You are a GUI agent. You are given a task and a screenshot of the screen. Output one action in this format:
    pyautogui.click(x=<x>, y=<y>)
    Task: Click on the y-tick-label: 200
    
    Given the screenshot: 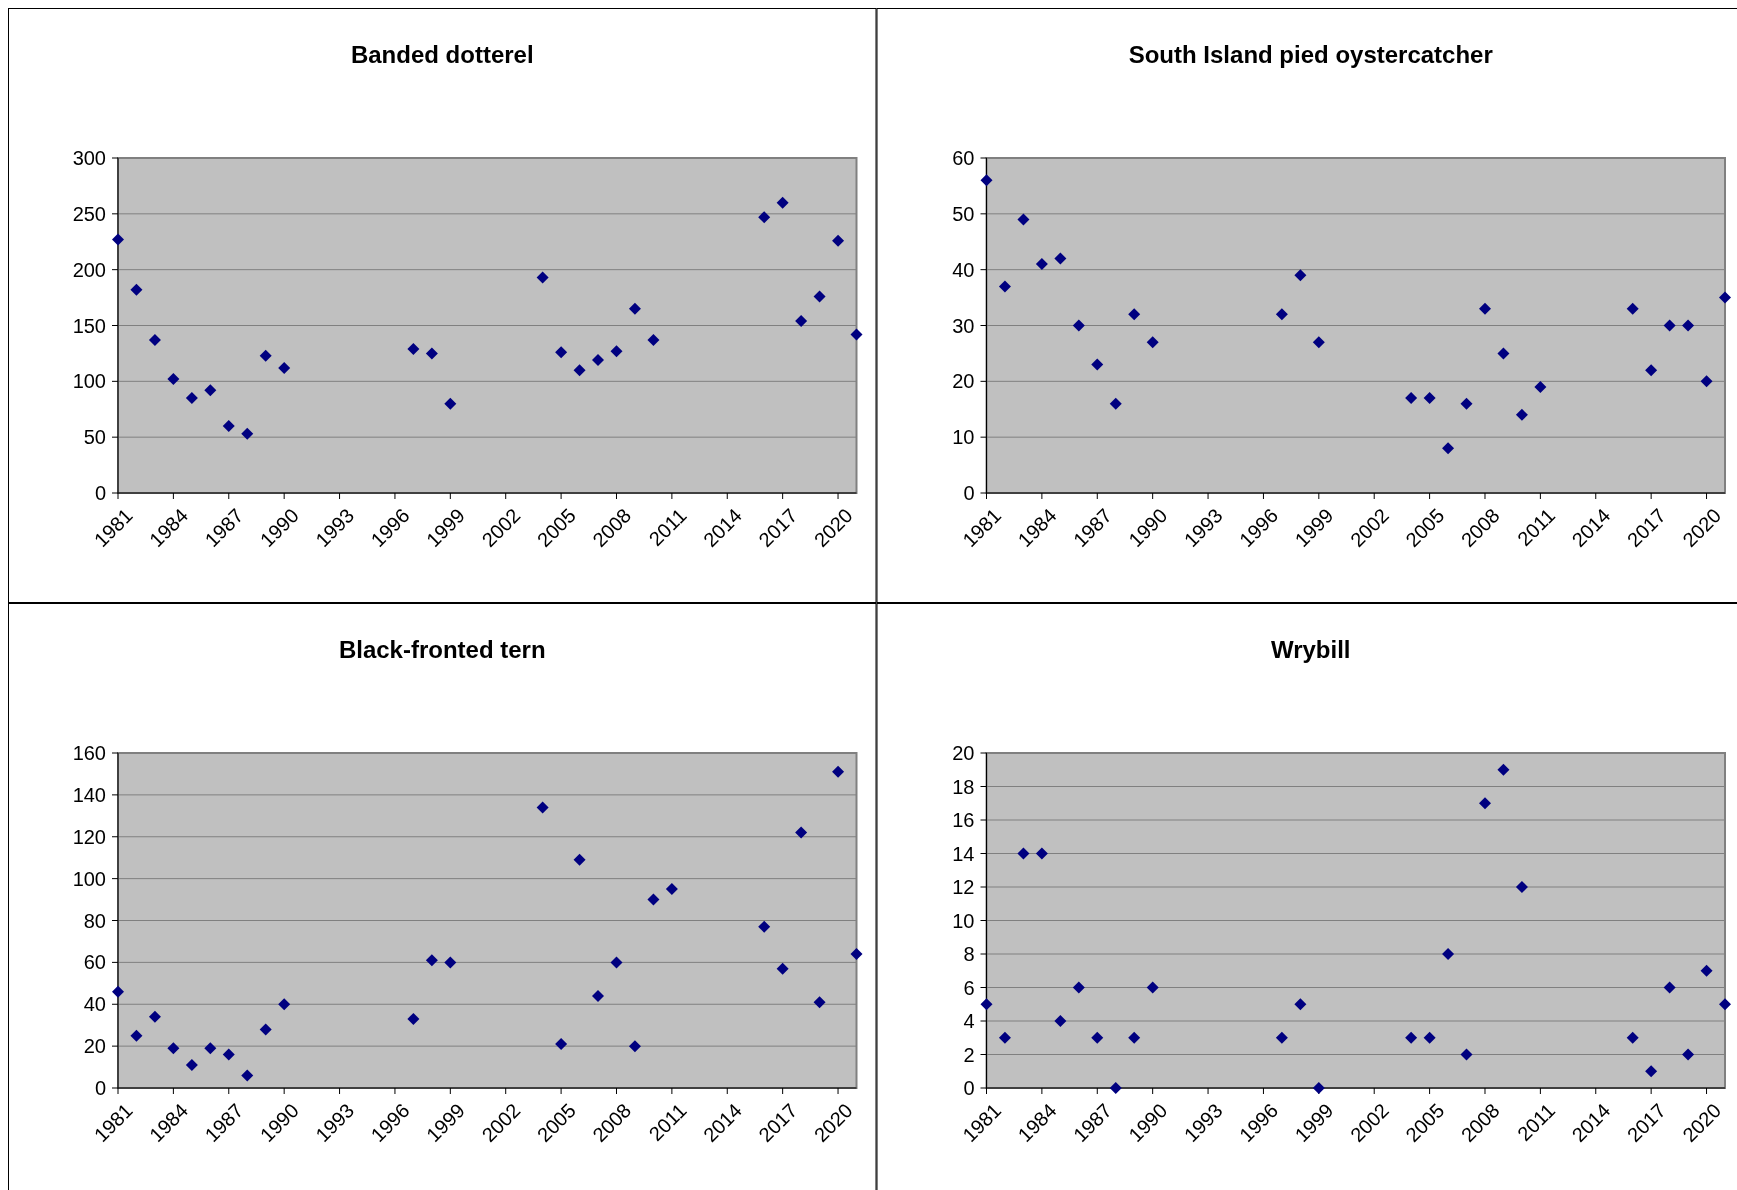 What is the action you would take?
    pyautogui.click(x=89, y=269)
    